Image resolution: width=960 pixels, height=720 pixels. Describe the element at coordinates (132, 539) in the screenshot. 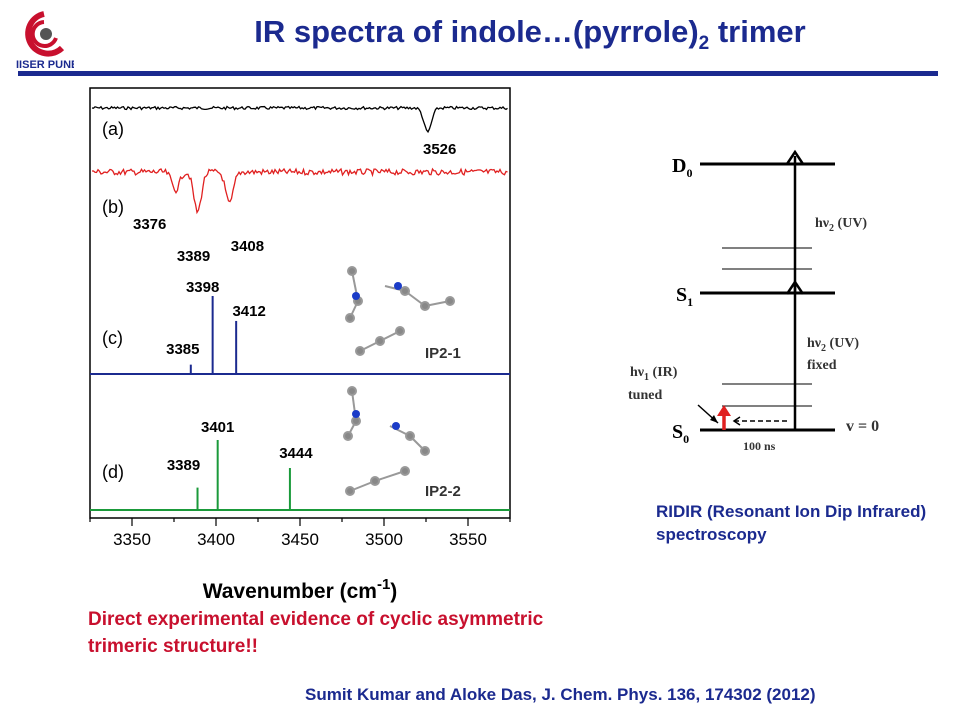

I see `x-tick-label: 3350` at that location.